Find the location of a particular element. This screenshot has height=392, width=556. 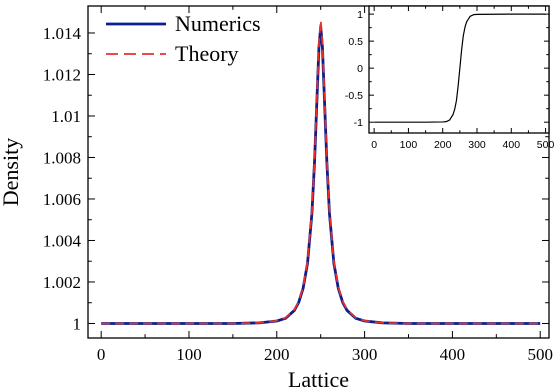

inset-y-tick-label: 0 is located at coordinates (360, 69).